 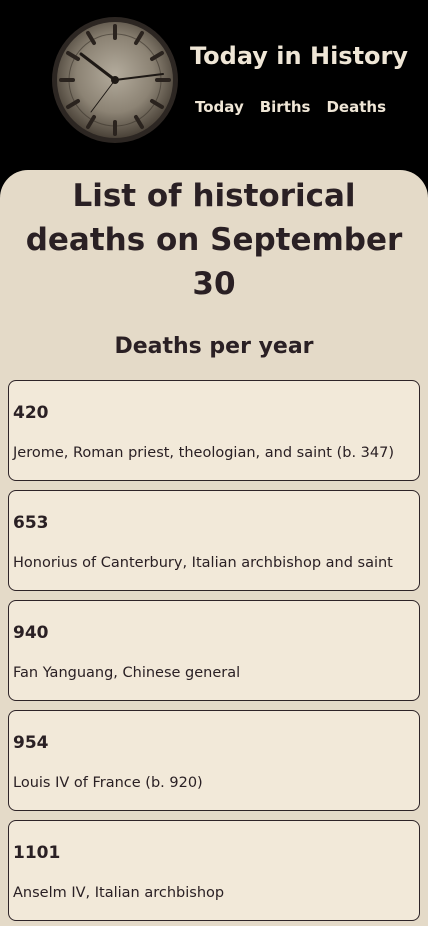 I want to click on nav-link-deaths: Deaths, so click(x=356, y=107).